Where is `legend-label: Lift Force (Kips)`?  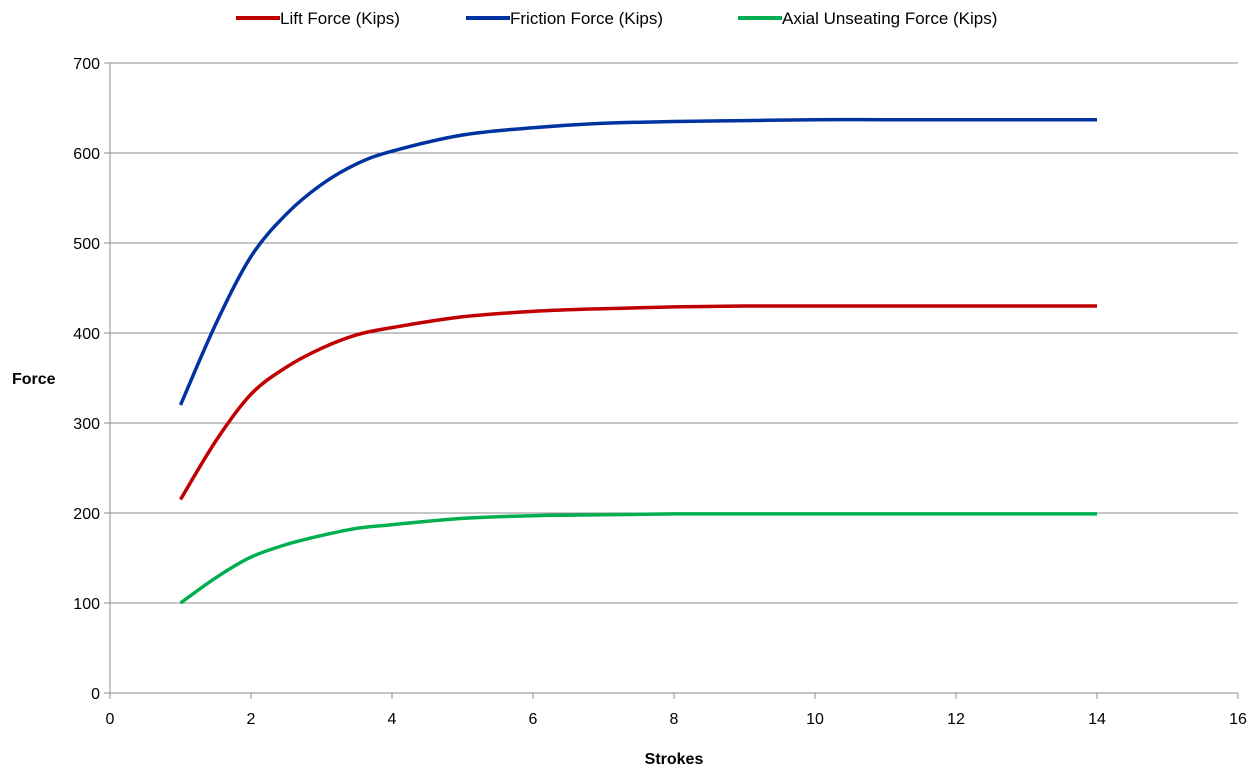 legend-label: Lift Force (Kips) is located at coordinates (340, 18).